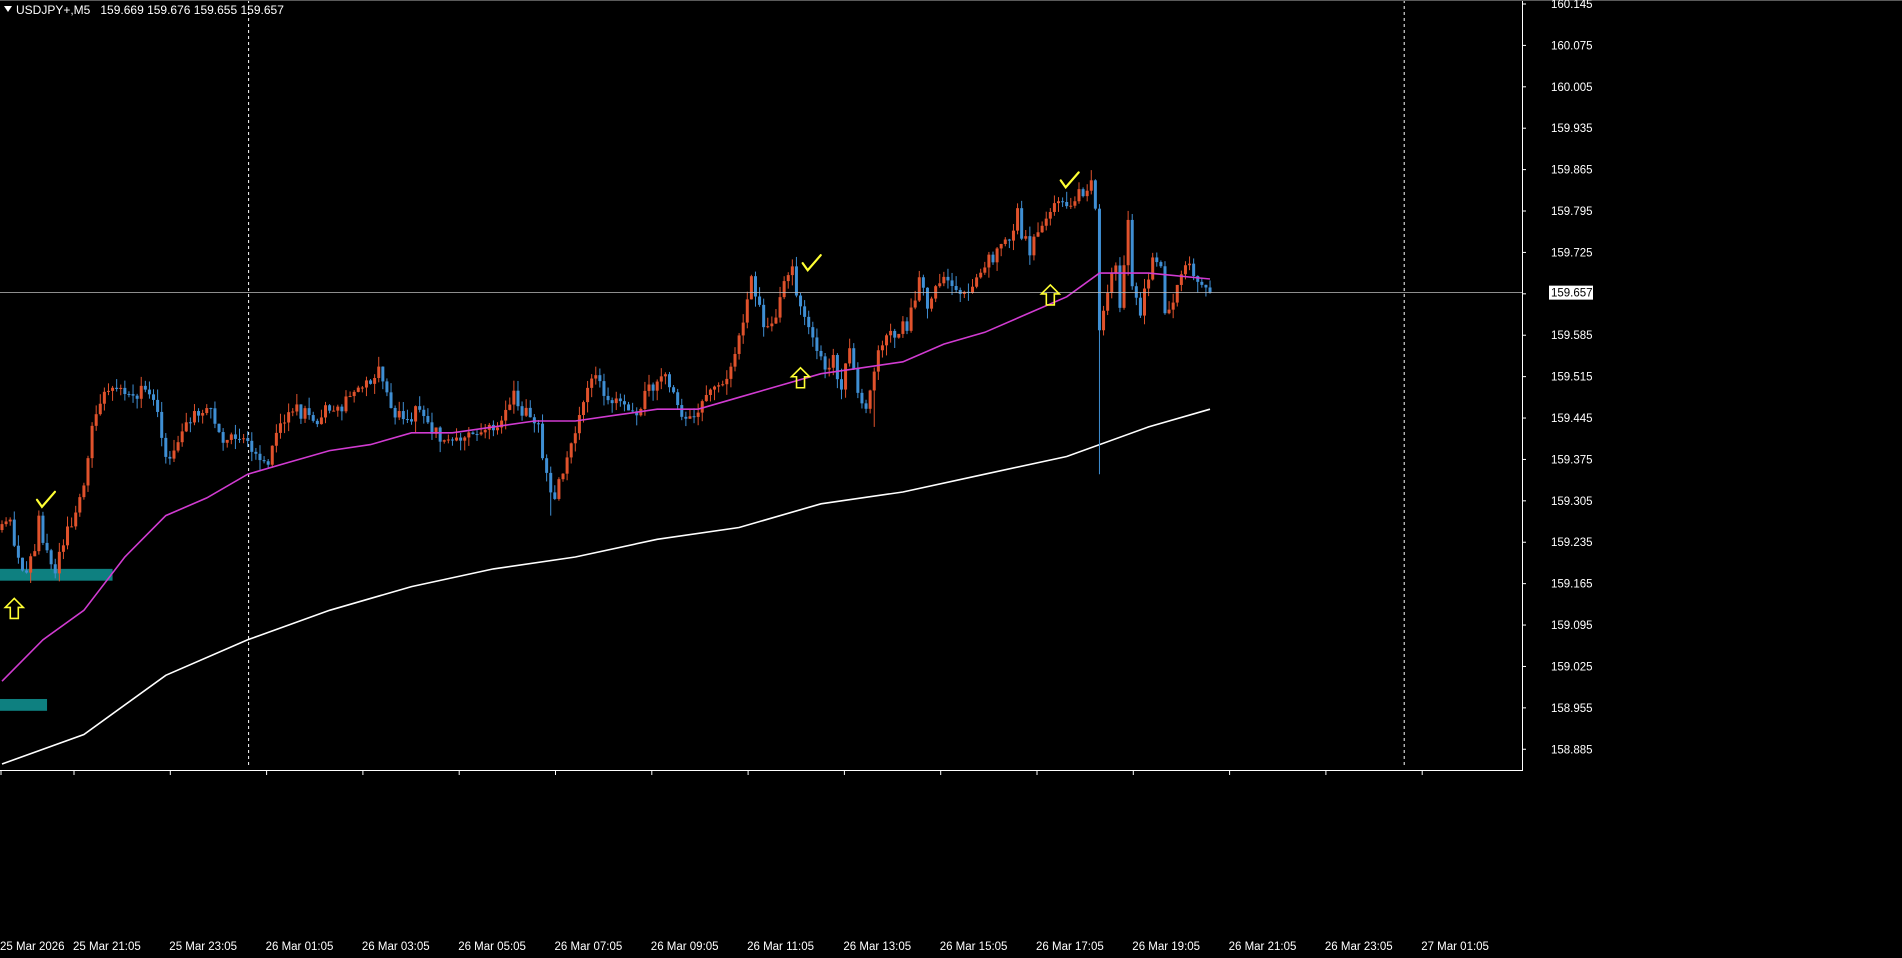  I want to click on y-tick-label: 159.235, so click(1572, 543).